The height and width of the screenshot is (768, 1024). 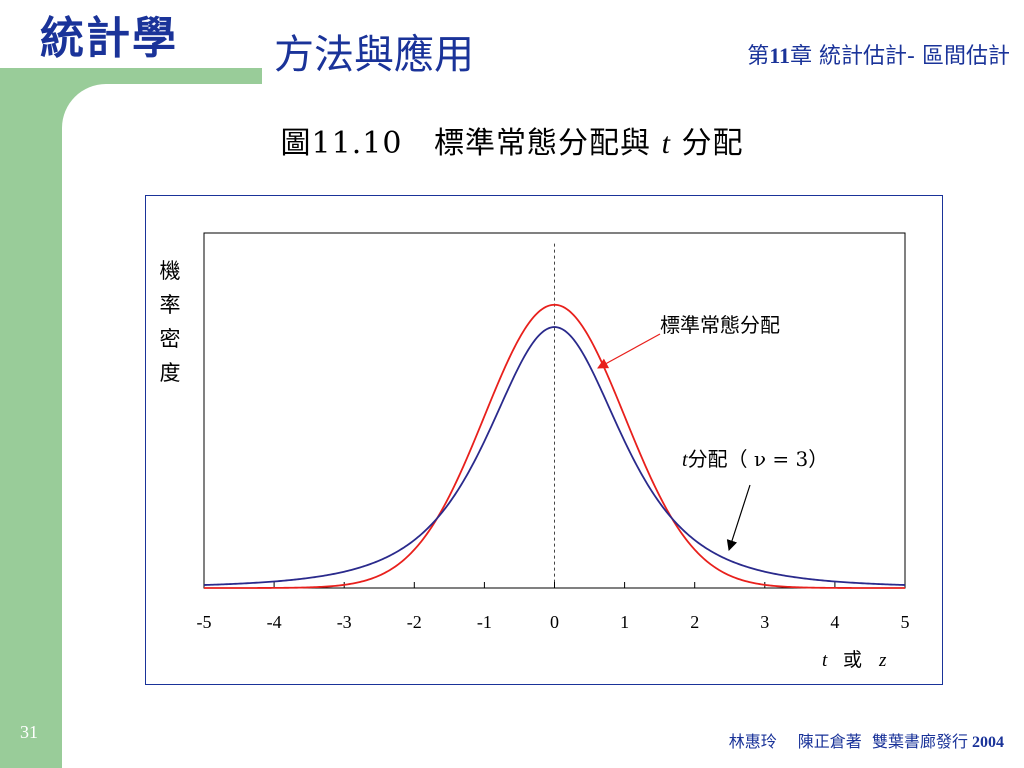 What do you see at coordinates (624, 622) in the screenshot?
I see `x-tick-label: 1` at bounding box center [624, 622].